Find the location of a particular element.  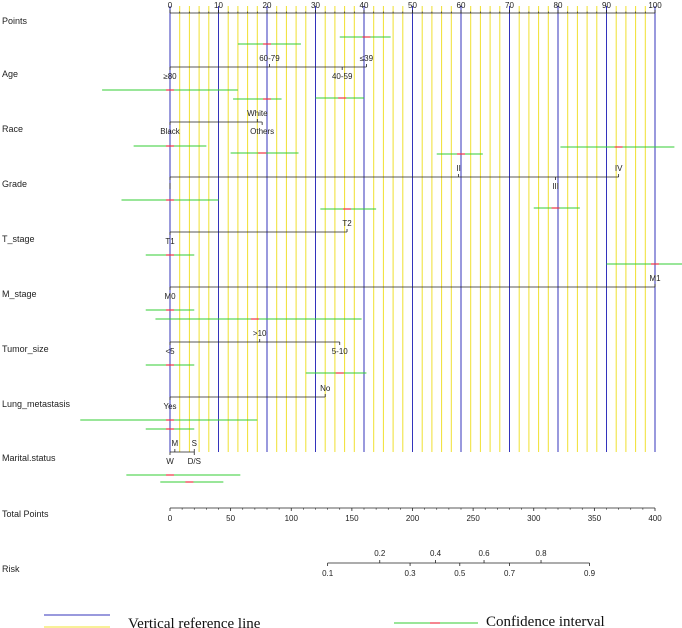

risk-tick-label: 0.5 is located at coordinates (460, 573).